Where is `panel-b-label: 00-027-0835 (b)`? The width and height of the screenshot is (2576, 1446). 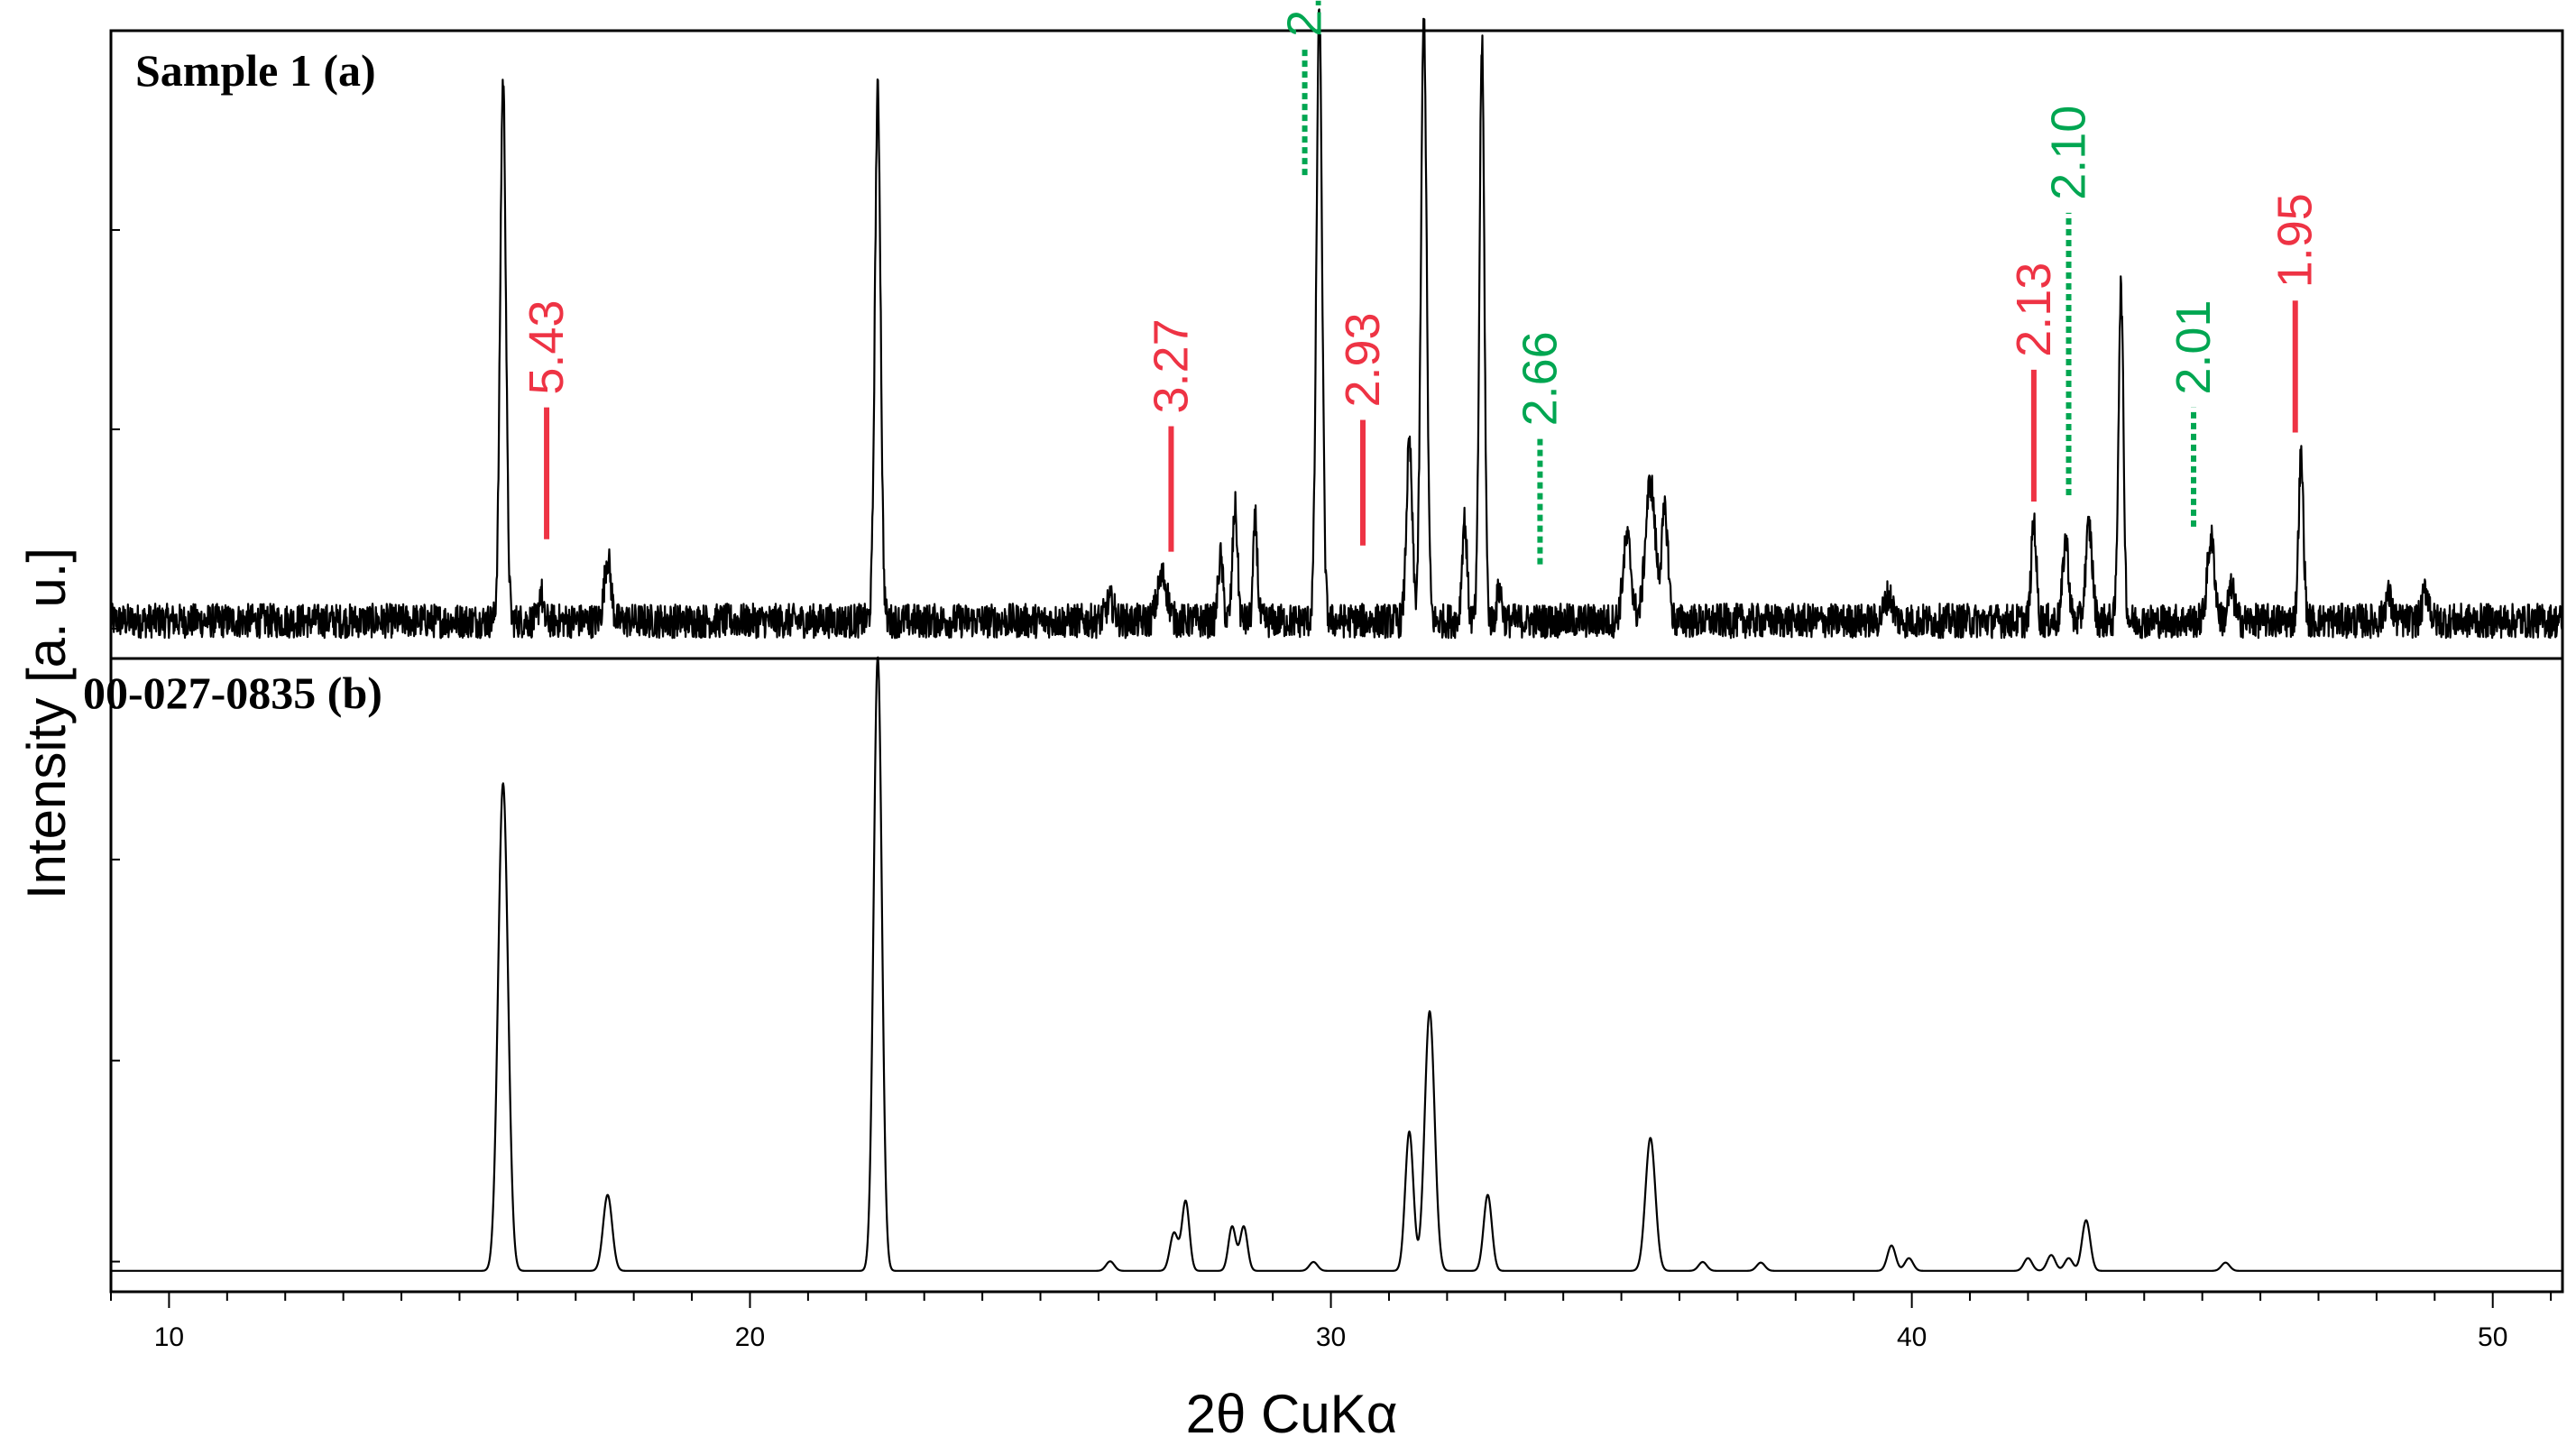 panel-b-label: 00-027-0835 (b) is located at coordinates (233, 693).